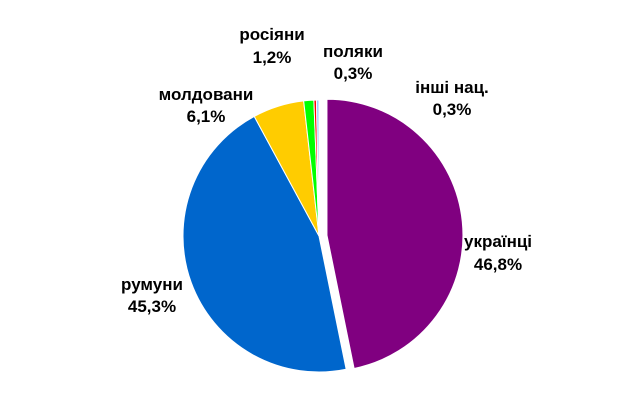 This screenshot has height=403, width=620. What do you see at coordinates (498, 241) in the screenshot?
I see `label-ukrainians: українці` at bounding box center [498, 241].